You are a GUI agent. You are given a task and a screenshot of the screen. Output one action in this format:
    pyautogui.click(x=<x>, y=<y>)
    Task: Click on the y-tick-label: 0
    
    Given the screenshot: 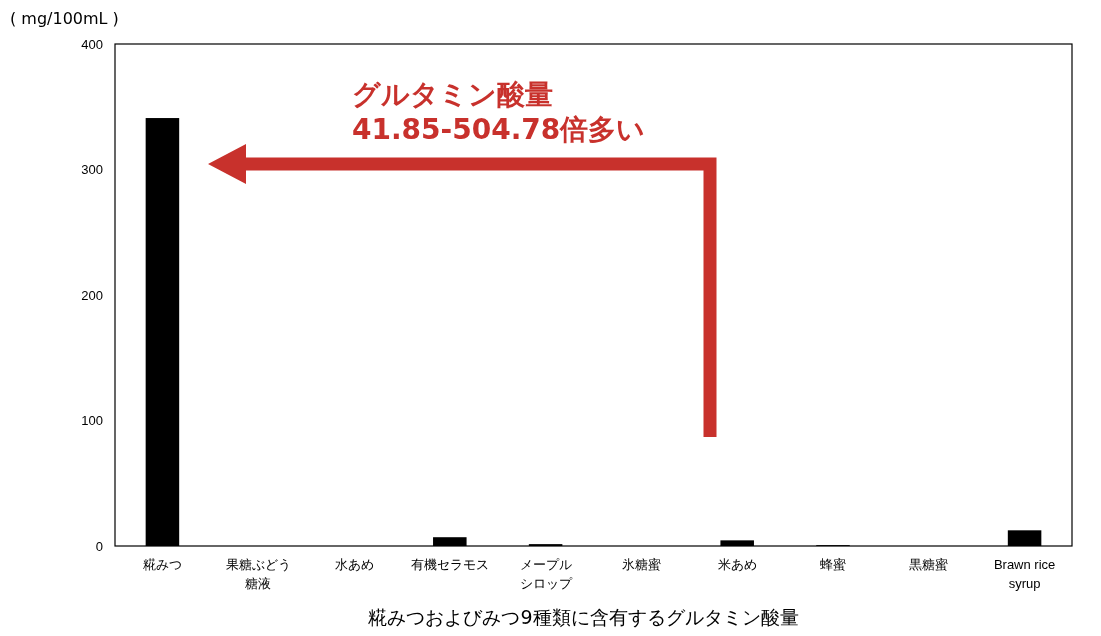 What is the action you would take?
    pyautogui.click(x=99, y=546)
    